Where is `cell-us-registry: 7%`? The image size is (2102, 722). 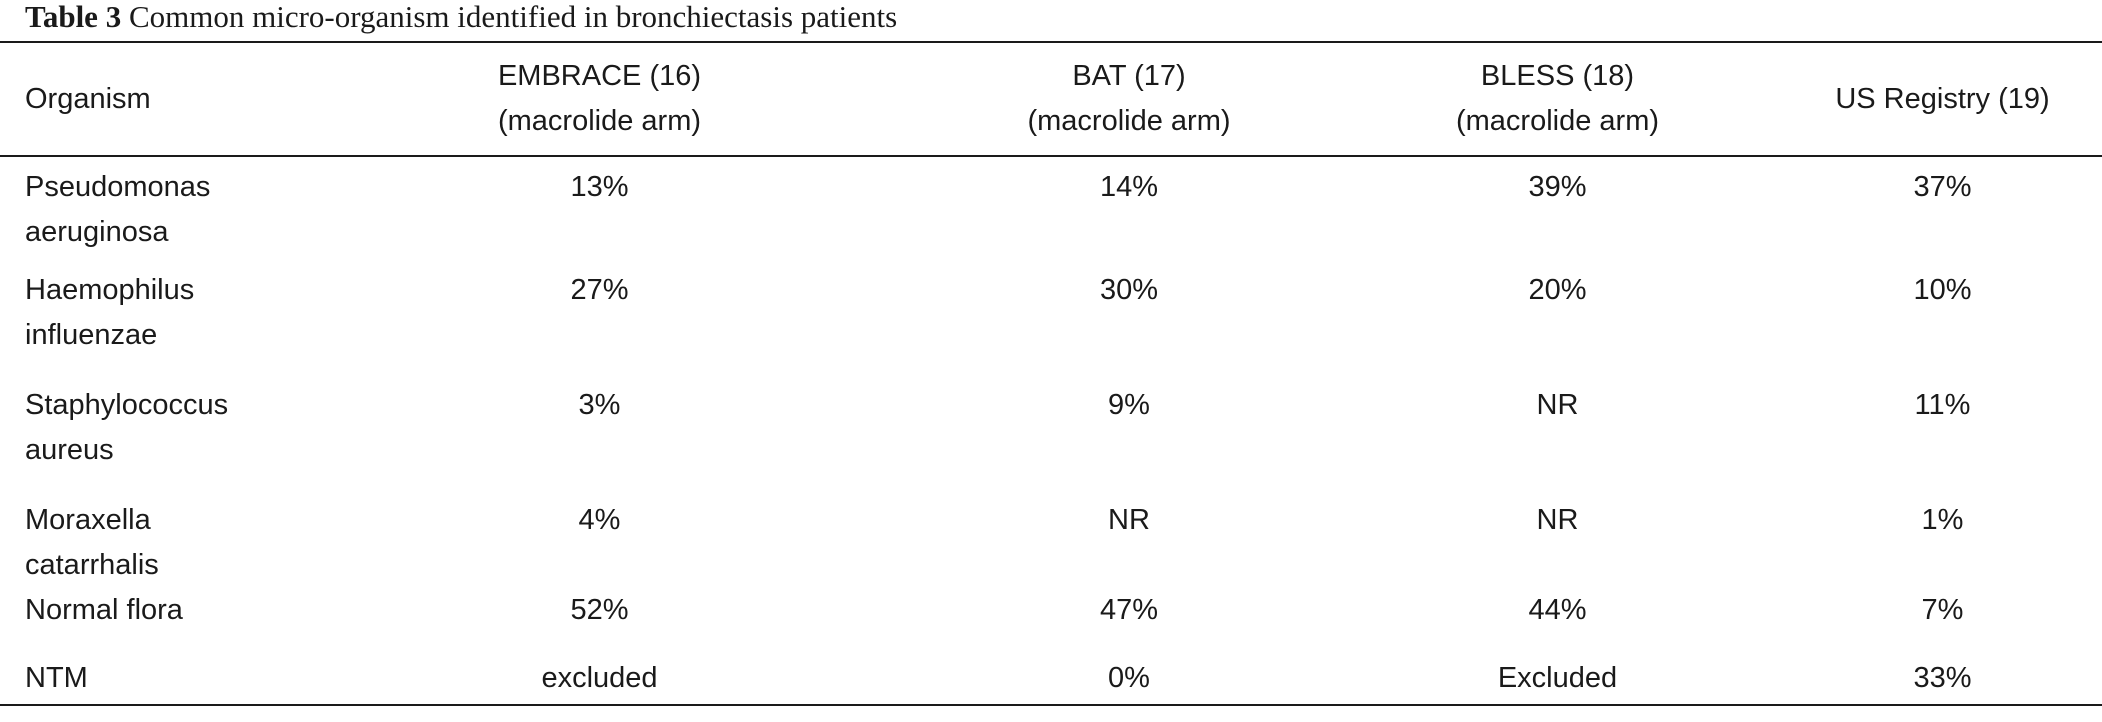 cell-us-registry: 7% is located at coordinates (1942, 610).